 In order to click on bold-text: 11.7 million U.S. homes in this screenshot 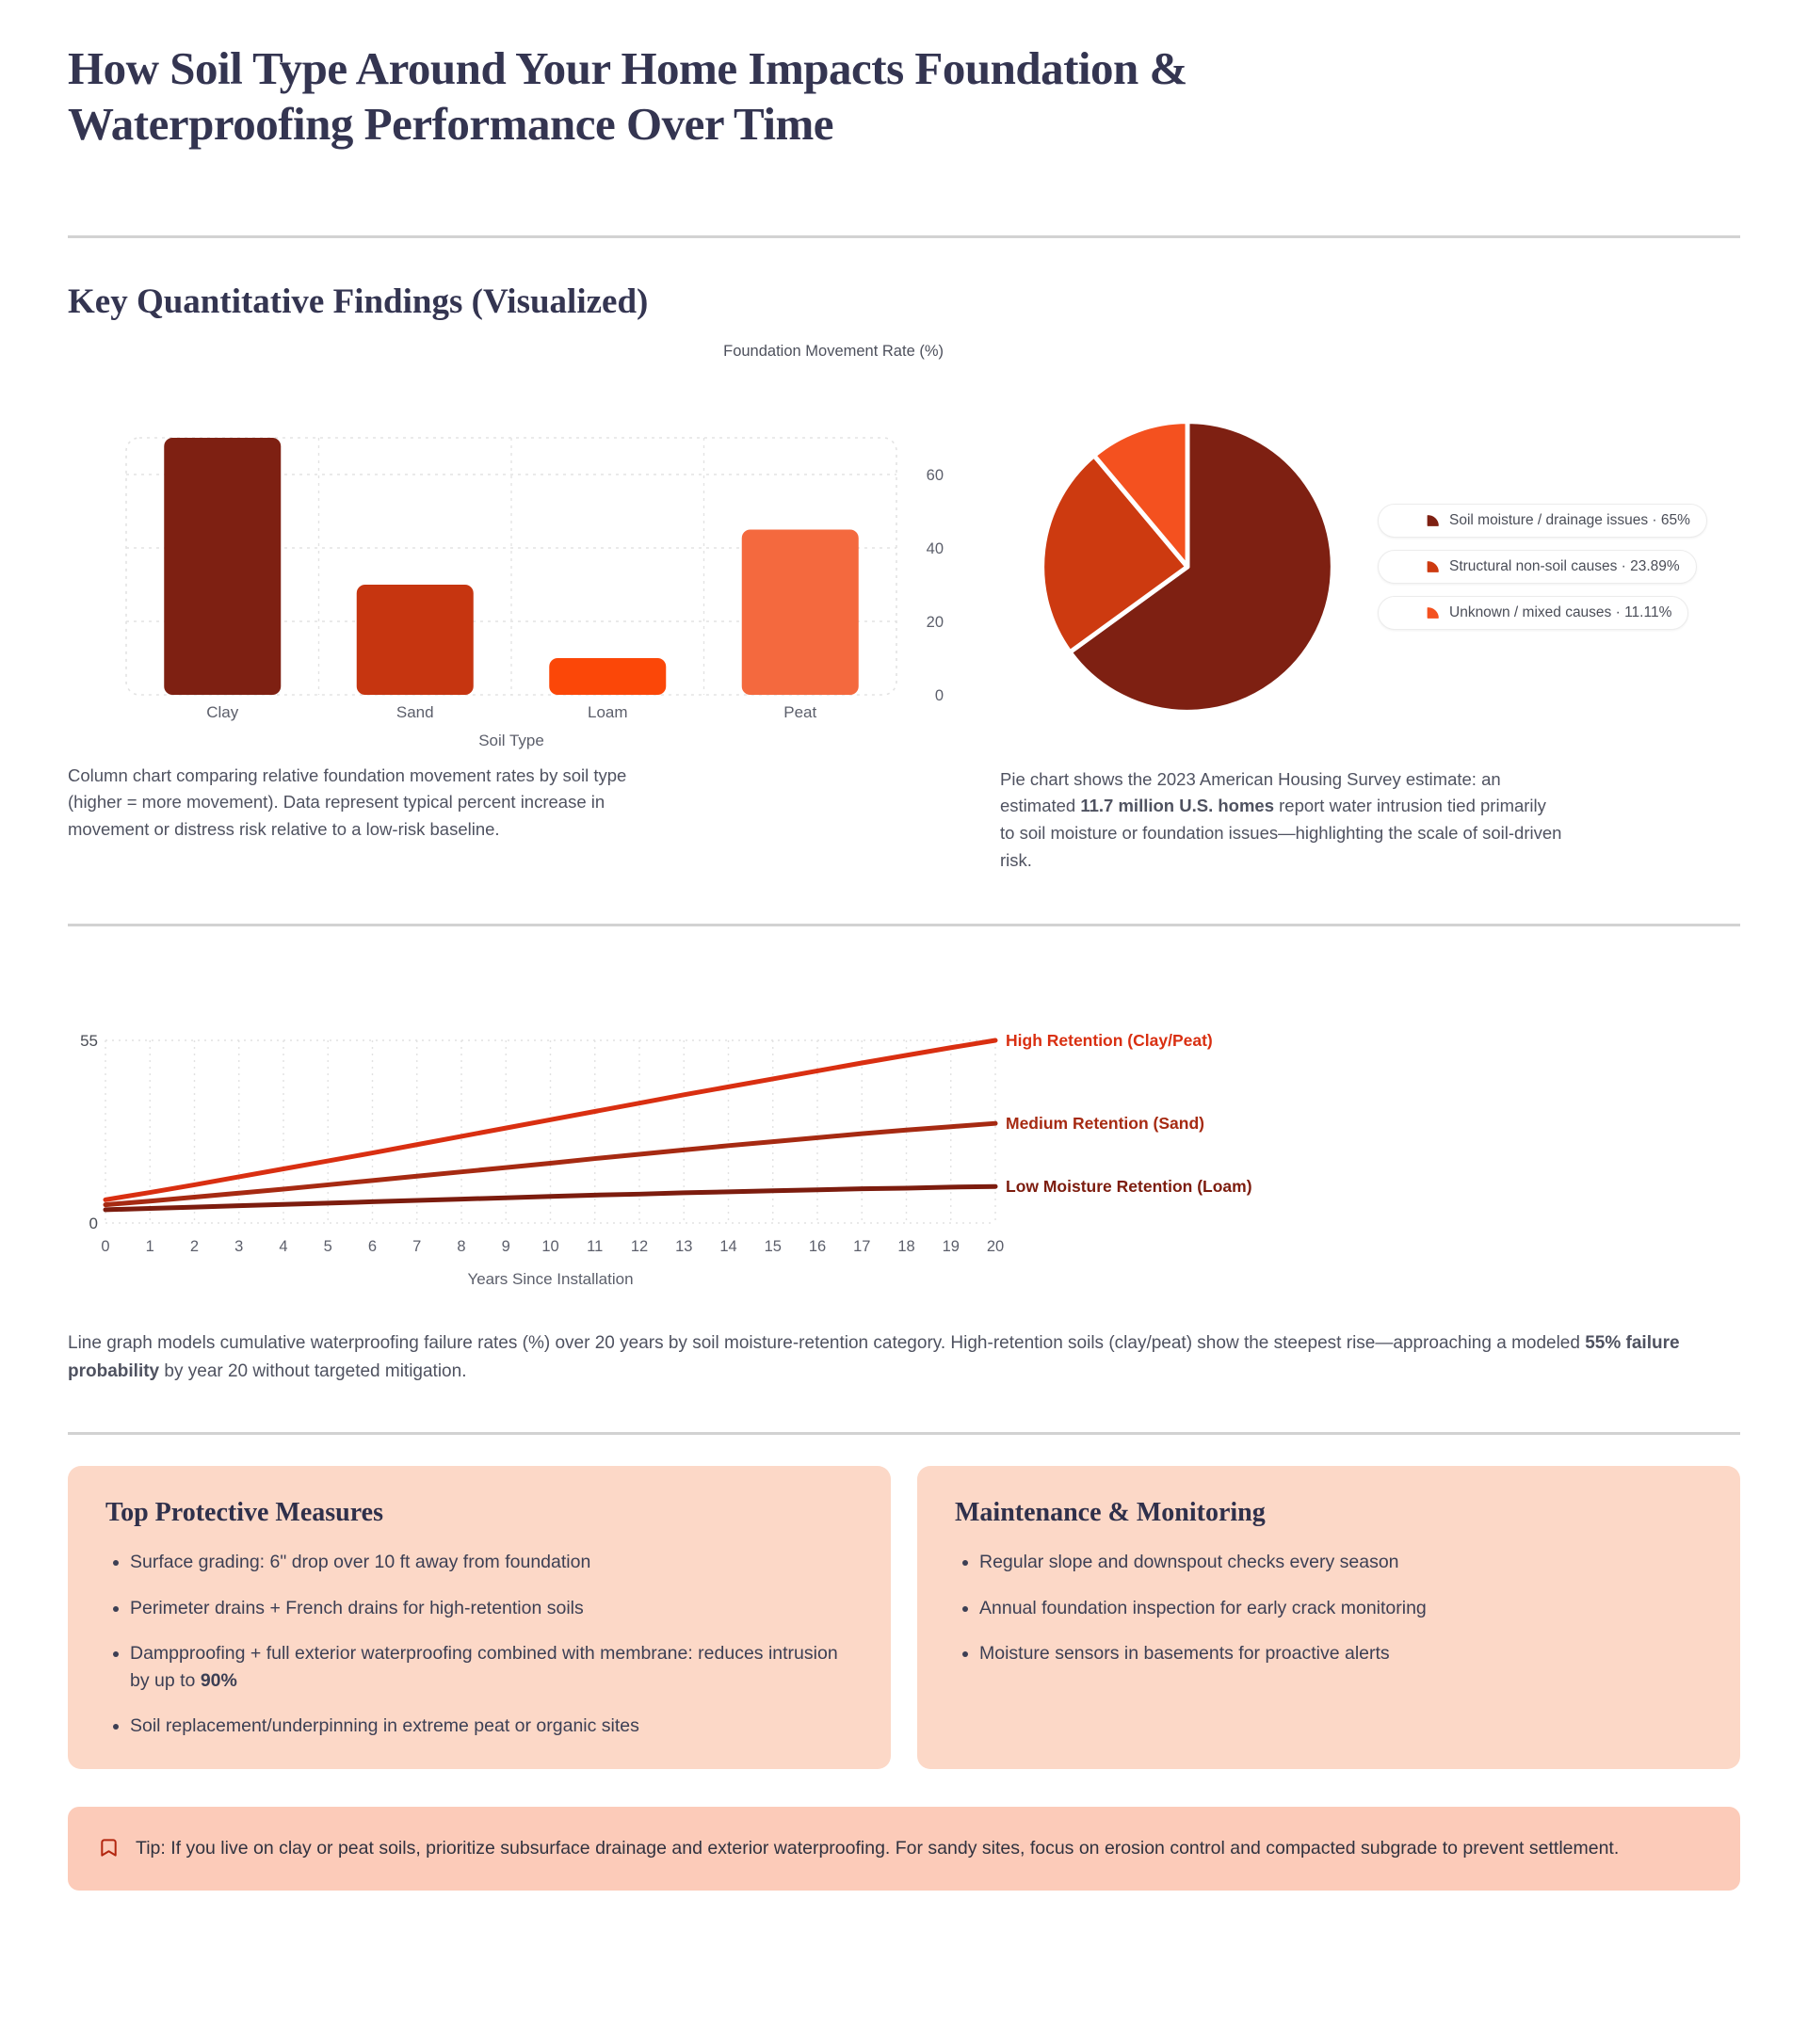, I will do `click(1177, 806)`.